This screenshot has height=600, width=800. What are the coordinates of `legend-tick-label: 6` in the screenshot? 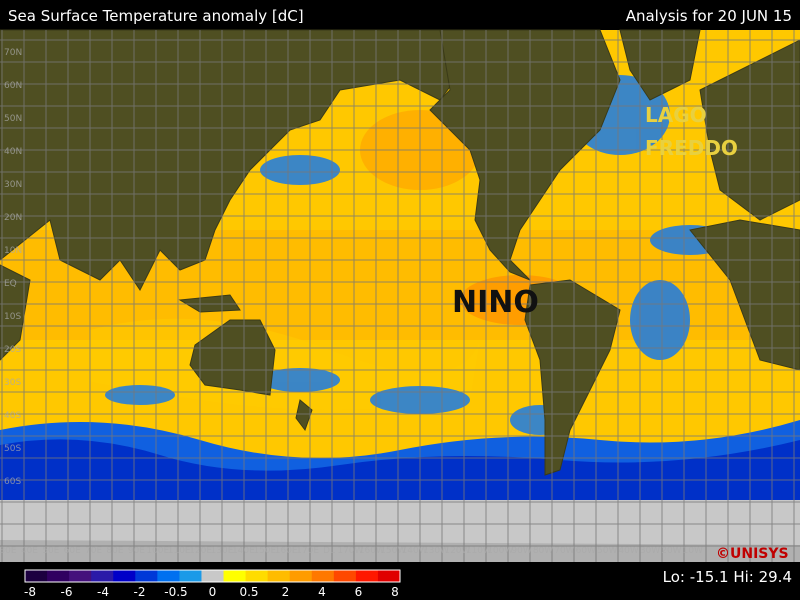 It's located at (359, 592).